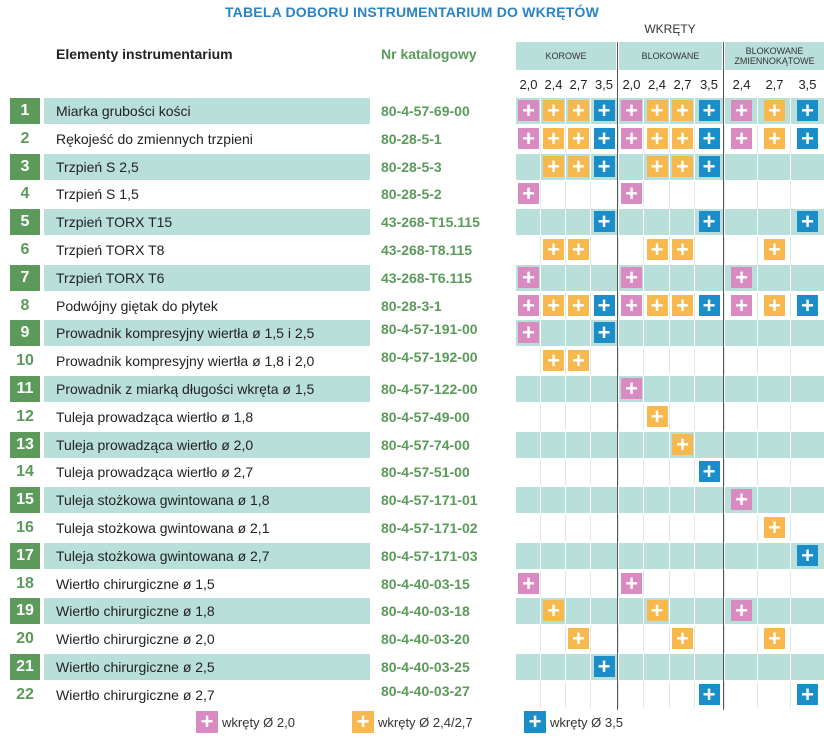 This screenshot has width=824, height=741. I want to click on instrument-name: Trzpień TORX T6, so click(110, 277).